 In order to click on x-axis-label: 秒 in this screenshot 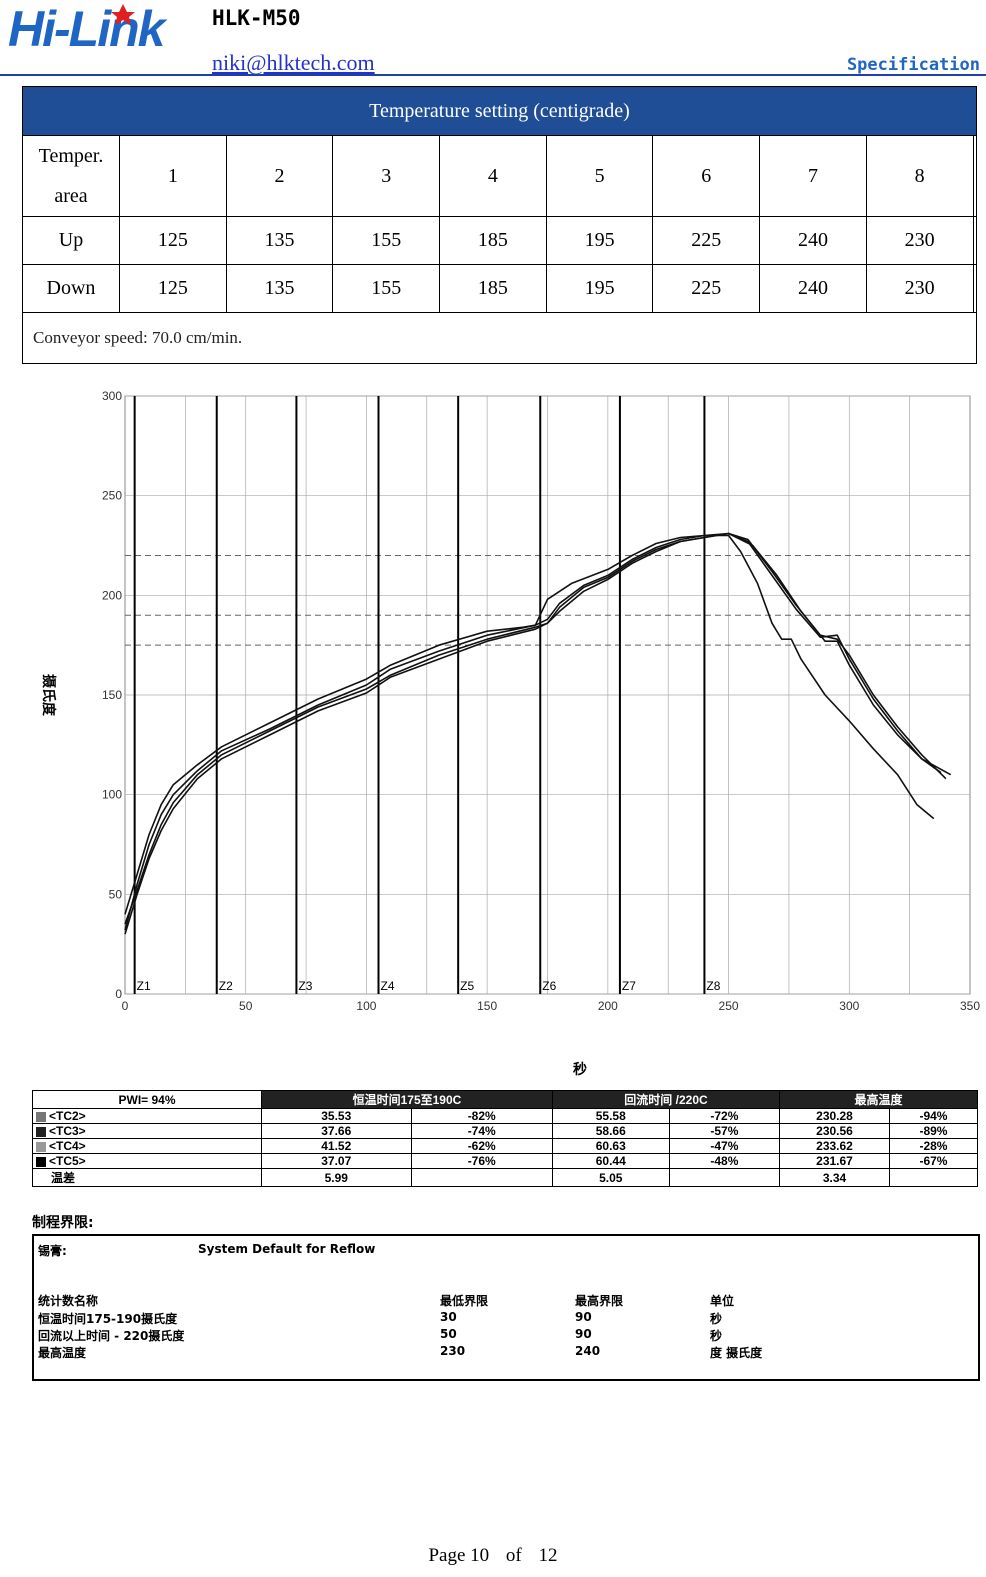, I will do `click(580, 1069)`.